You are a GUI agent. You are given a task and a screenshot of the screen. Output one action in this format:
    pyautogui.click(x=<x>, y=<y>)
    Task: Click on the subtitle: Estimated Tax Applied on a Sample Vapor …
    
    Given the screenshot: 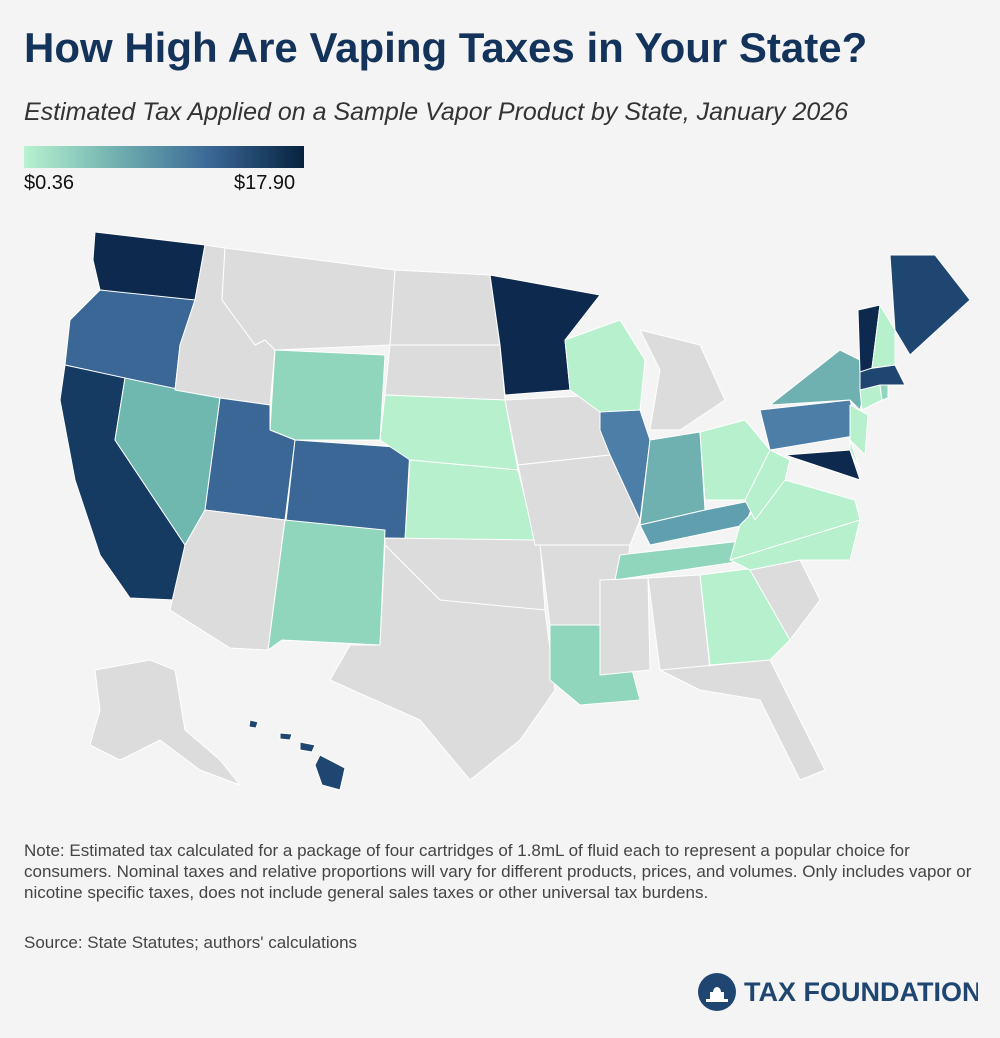 What is the action you would take?
    pyautogui.click(x=436, y=112)
    